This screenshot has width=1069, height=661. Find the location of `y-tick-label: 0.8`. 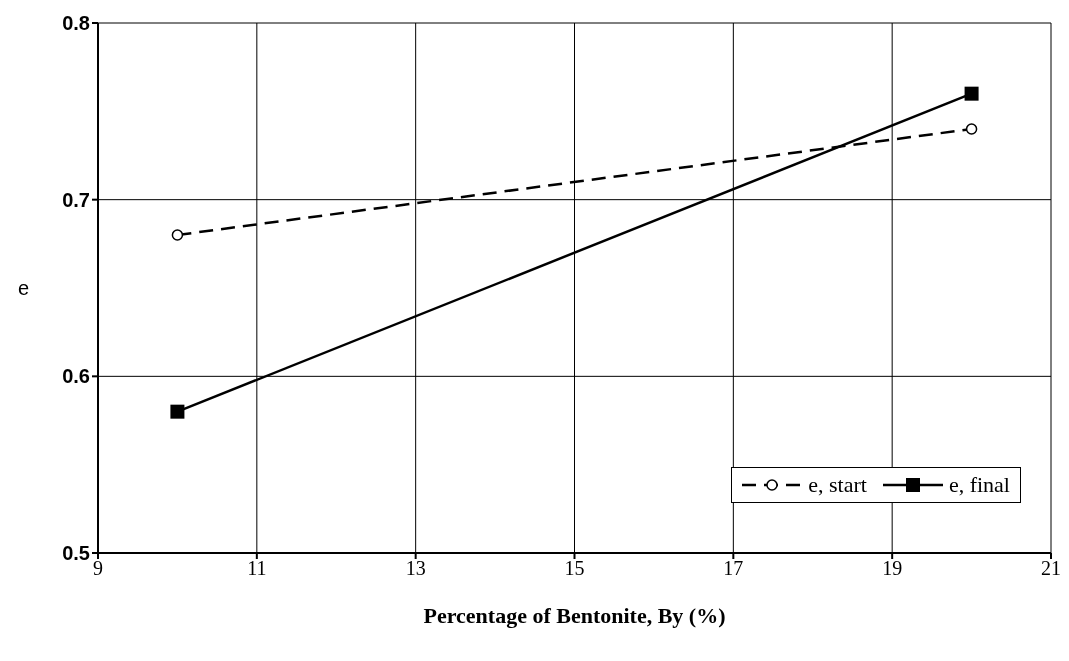

y-tick-label: 0.8 is located at coordinates (76, 23).